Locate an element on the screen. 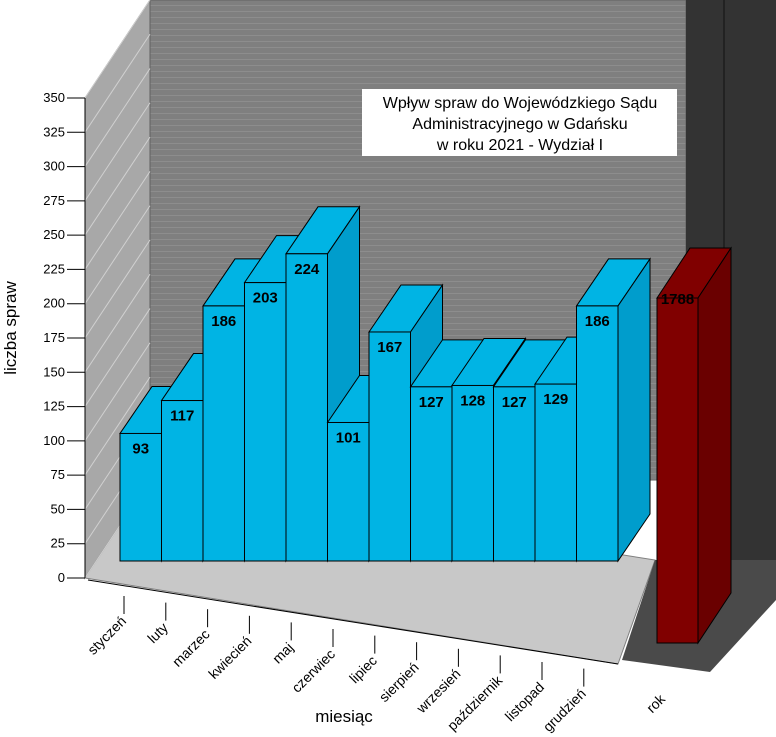 The width and height of the screenshot is (776, 737). x-tick-label: maj is located at coordinates (282, 652).